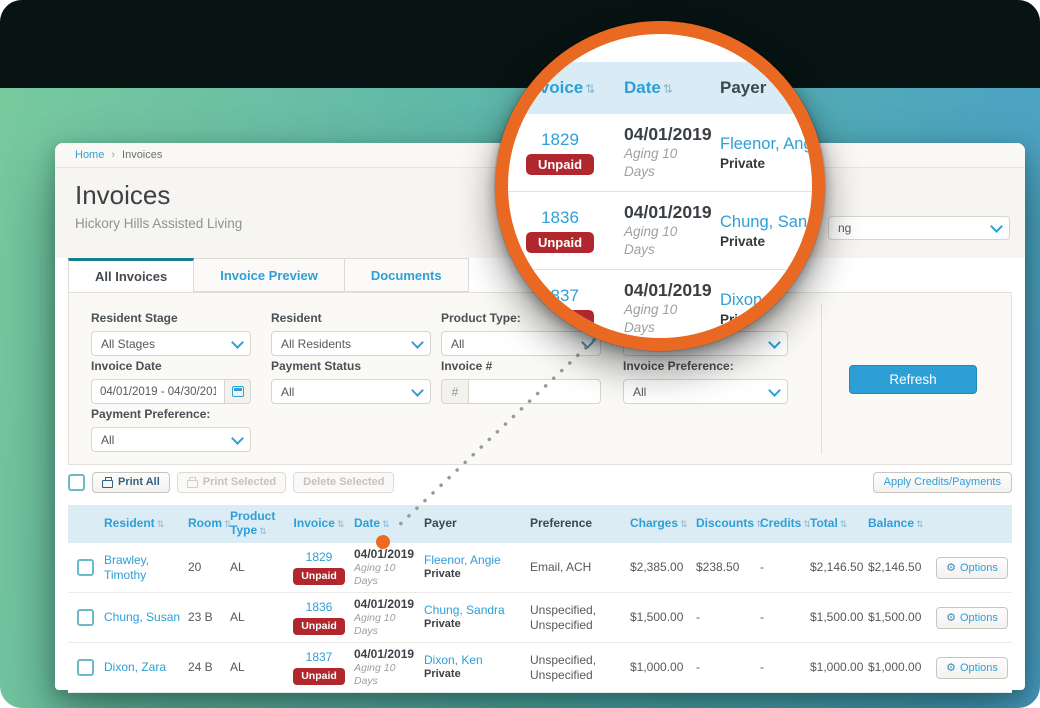 The image size is (1040, 708). I want to click on discounts-value: -, so click(698, 617).